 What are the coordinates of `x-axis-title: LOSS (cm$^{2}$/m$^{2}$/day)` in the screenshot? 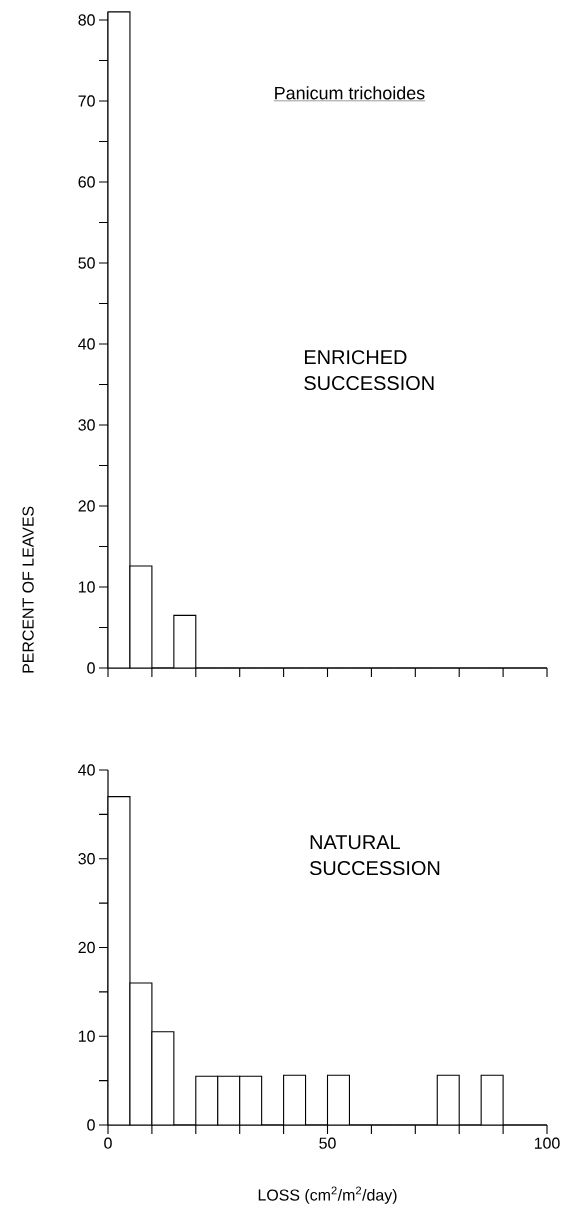 It's located at (327, 1195).